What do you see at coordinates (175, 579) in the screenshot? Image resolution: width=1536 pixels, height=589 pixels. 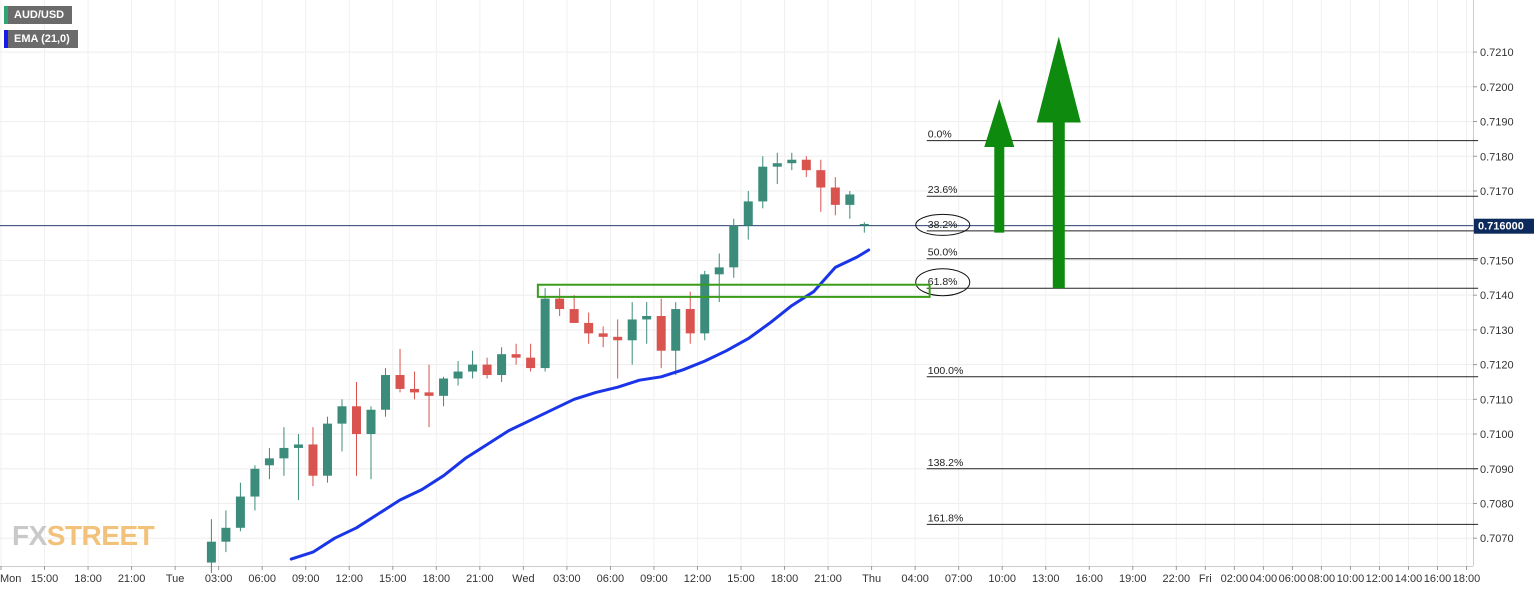 I see `x-tick-label: Tue` at bounding box center [175, 579].